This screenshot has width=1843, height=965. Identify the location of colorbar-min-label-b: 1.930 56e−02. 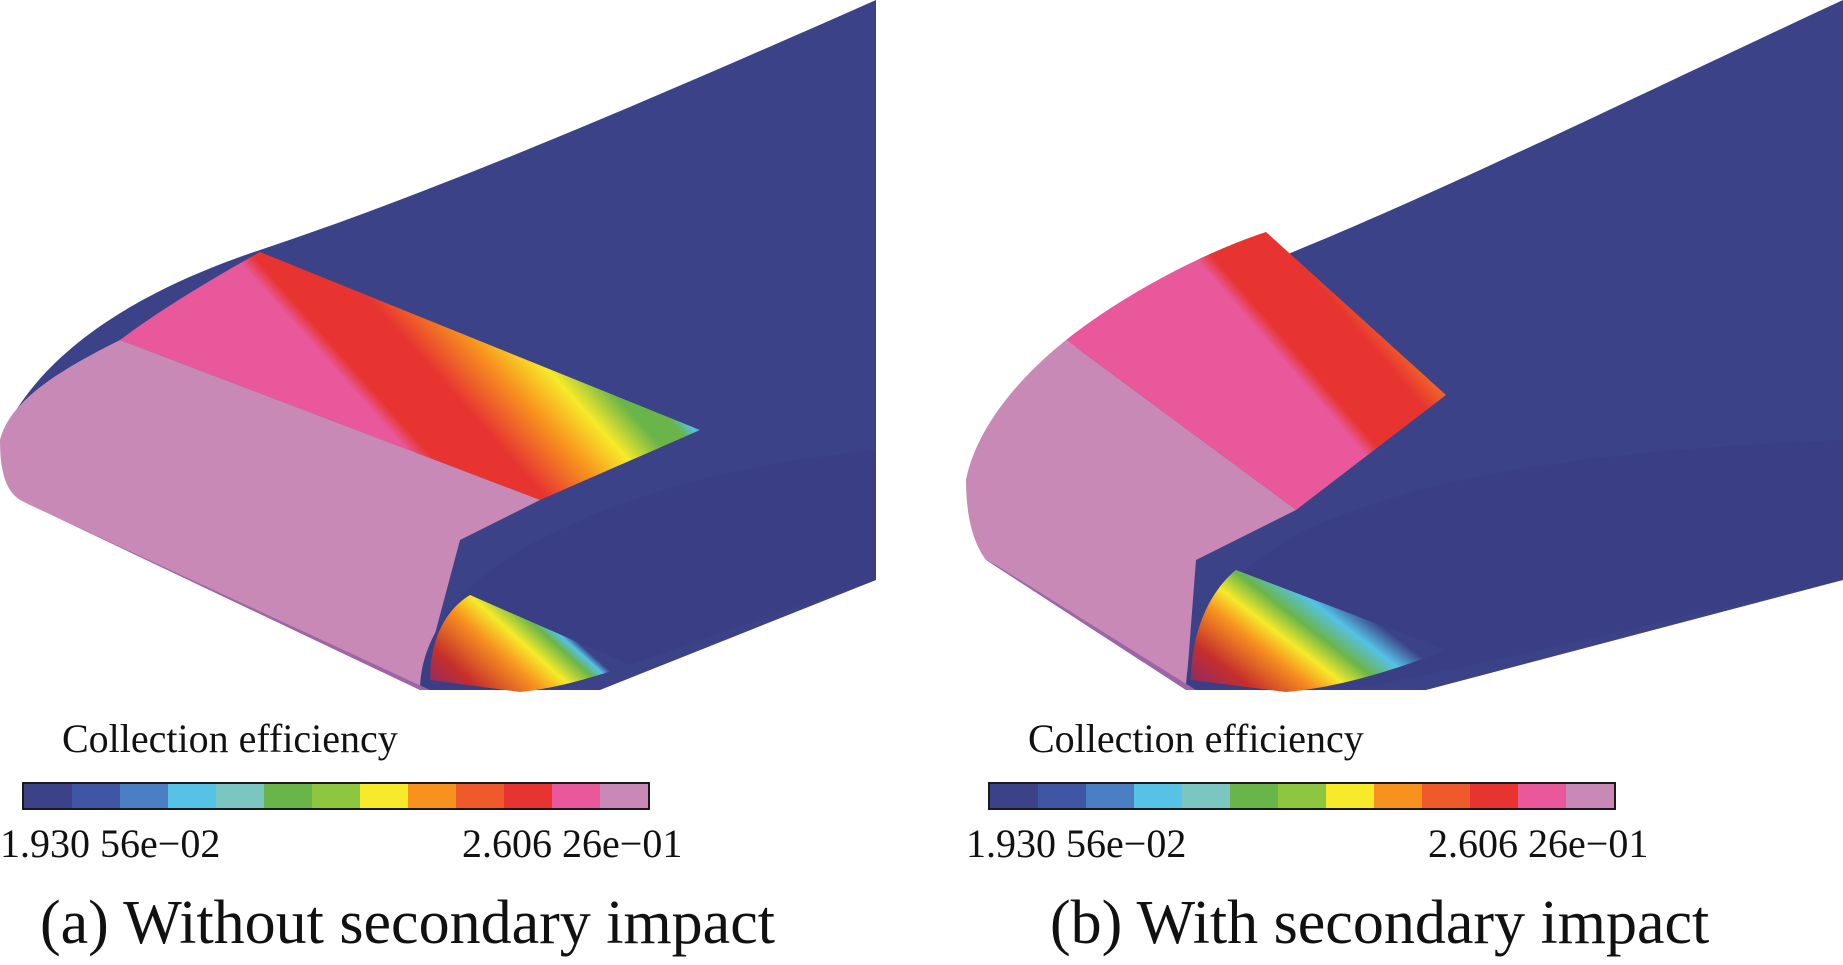
(1076, 843).